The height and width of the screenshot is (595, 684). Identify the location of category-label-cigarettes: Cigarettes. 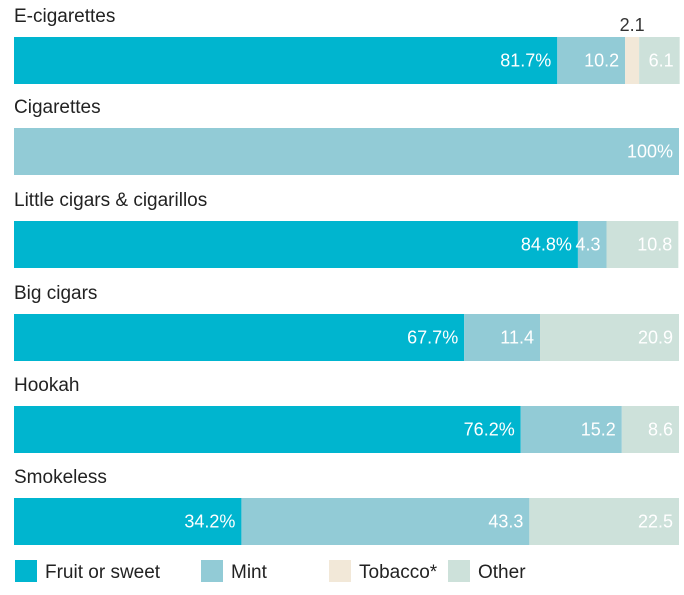
(57, 107).